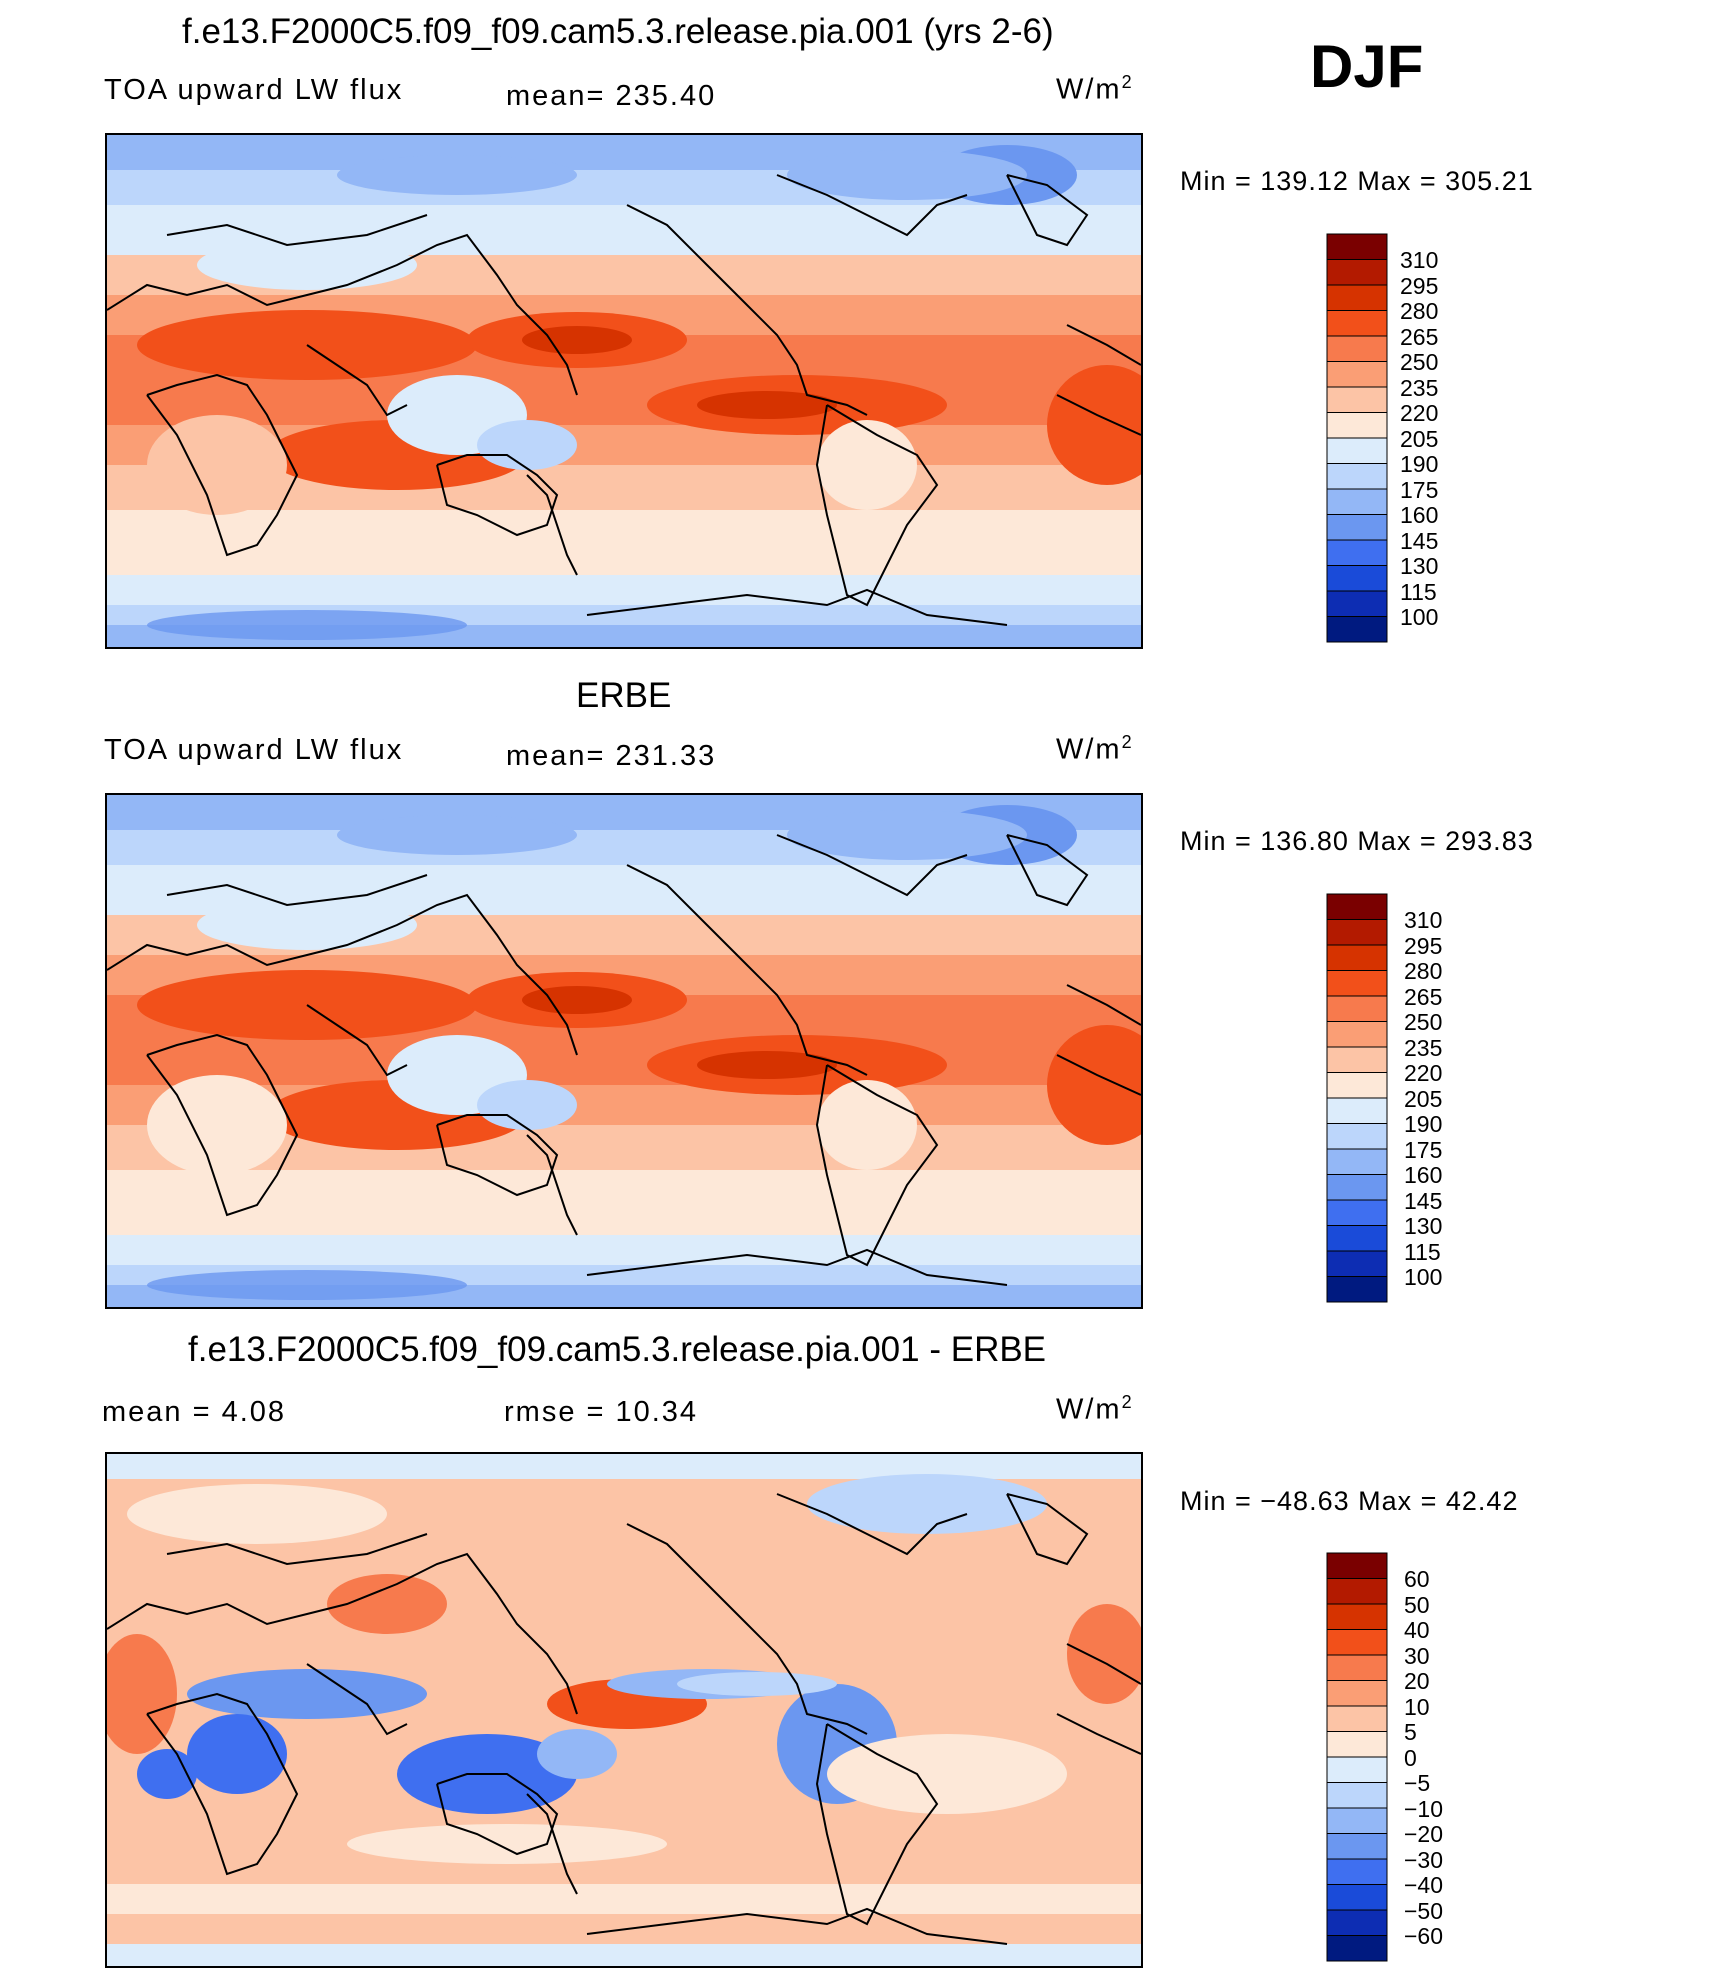 The height and width of the screenshot is (1979, 1710). What do you see at coordinates (1419, 413) in the screenshot?
I see `colorbar-tick-label: 220` at bounding box center [1419, 413].